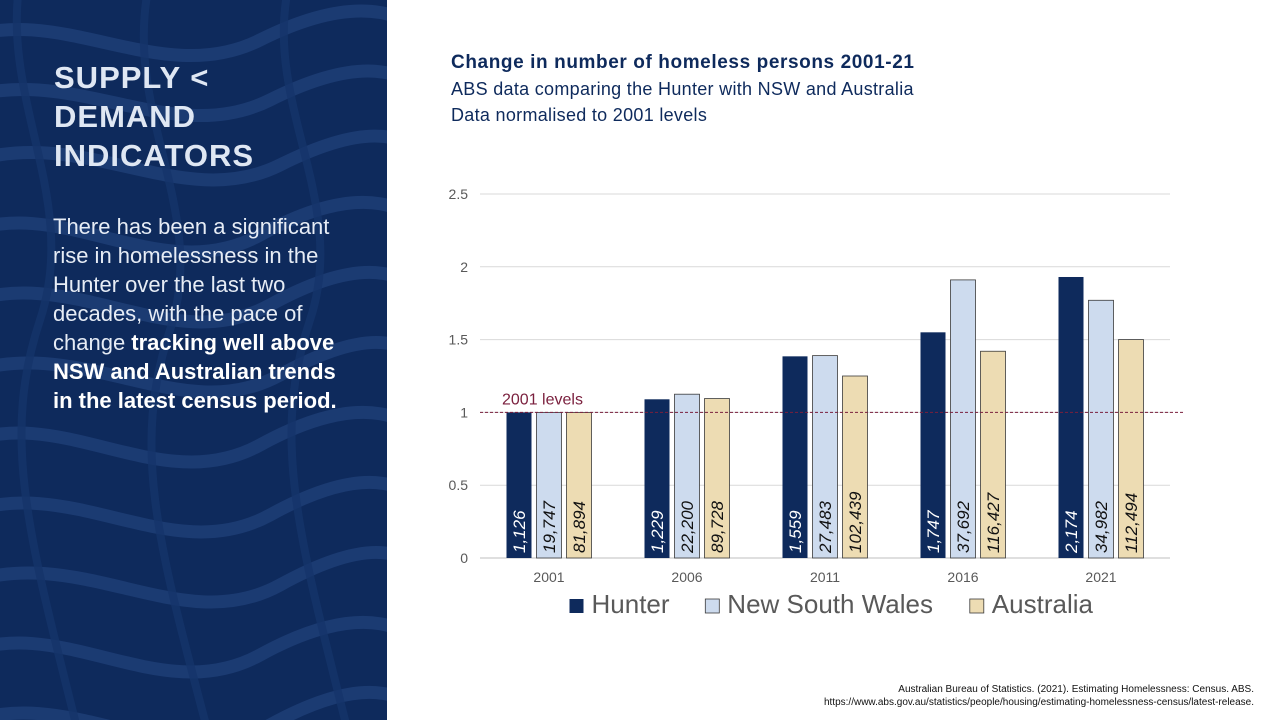 This screenshot has height=720, width=1280. What do you see at coordinates (459, 340) in the screenshot?
I see `y-tick-label: 1.5` at bounding box center [459, 340].